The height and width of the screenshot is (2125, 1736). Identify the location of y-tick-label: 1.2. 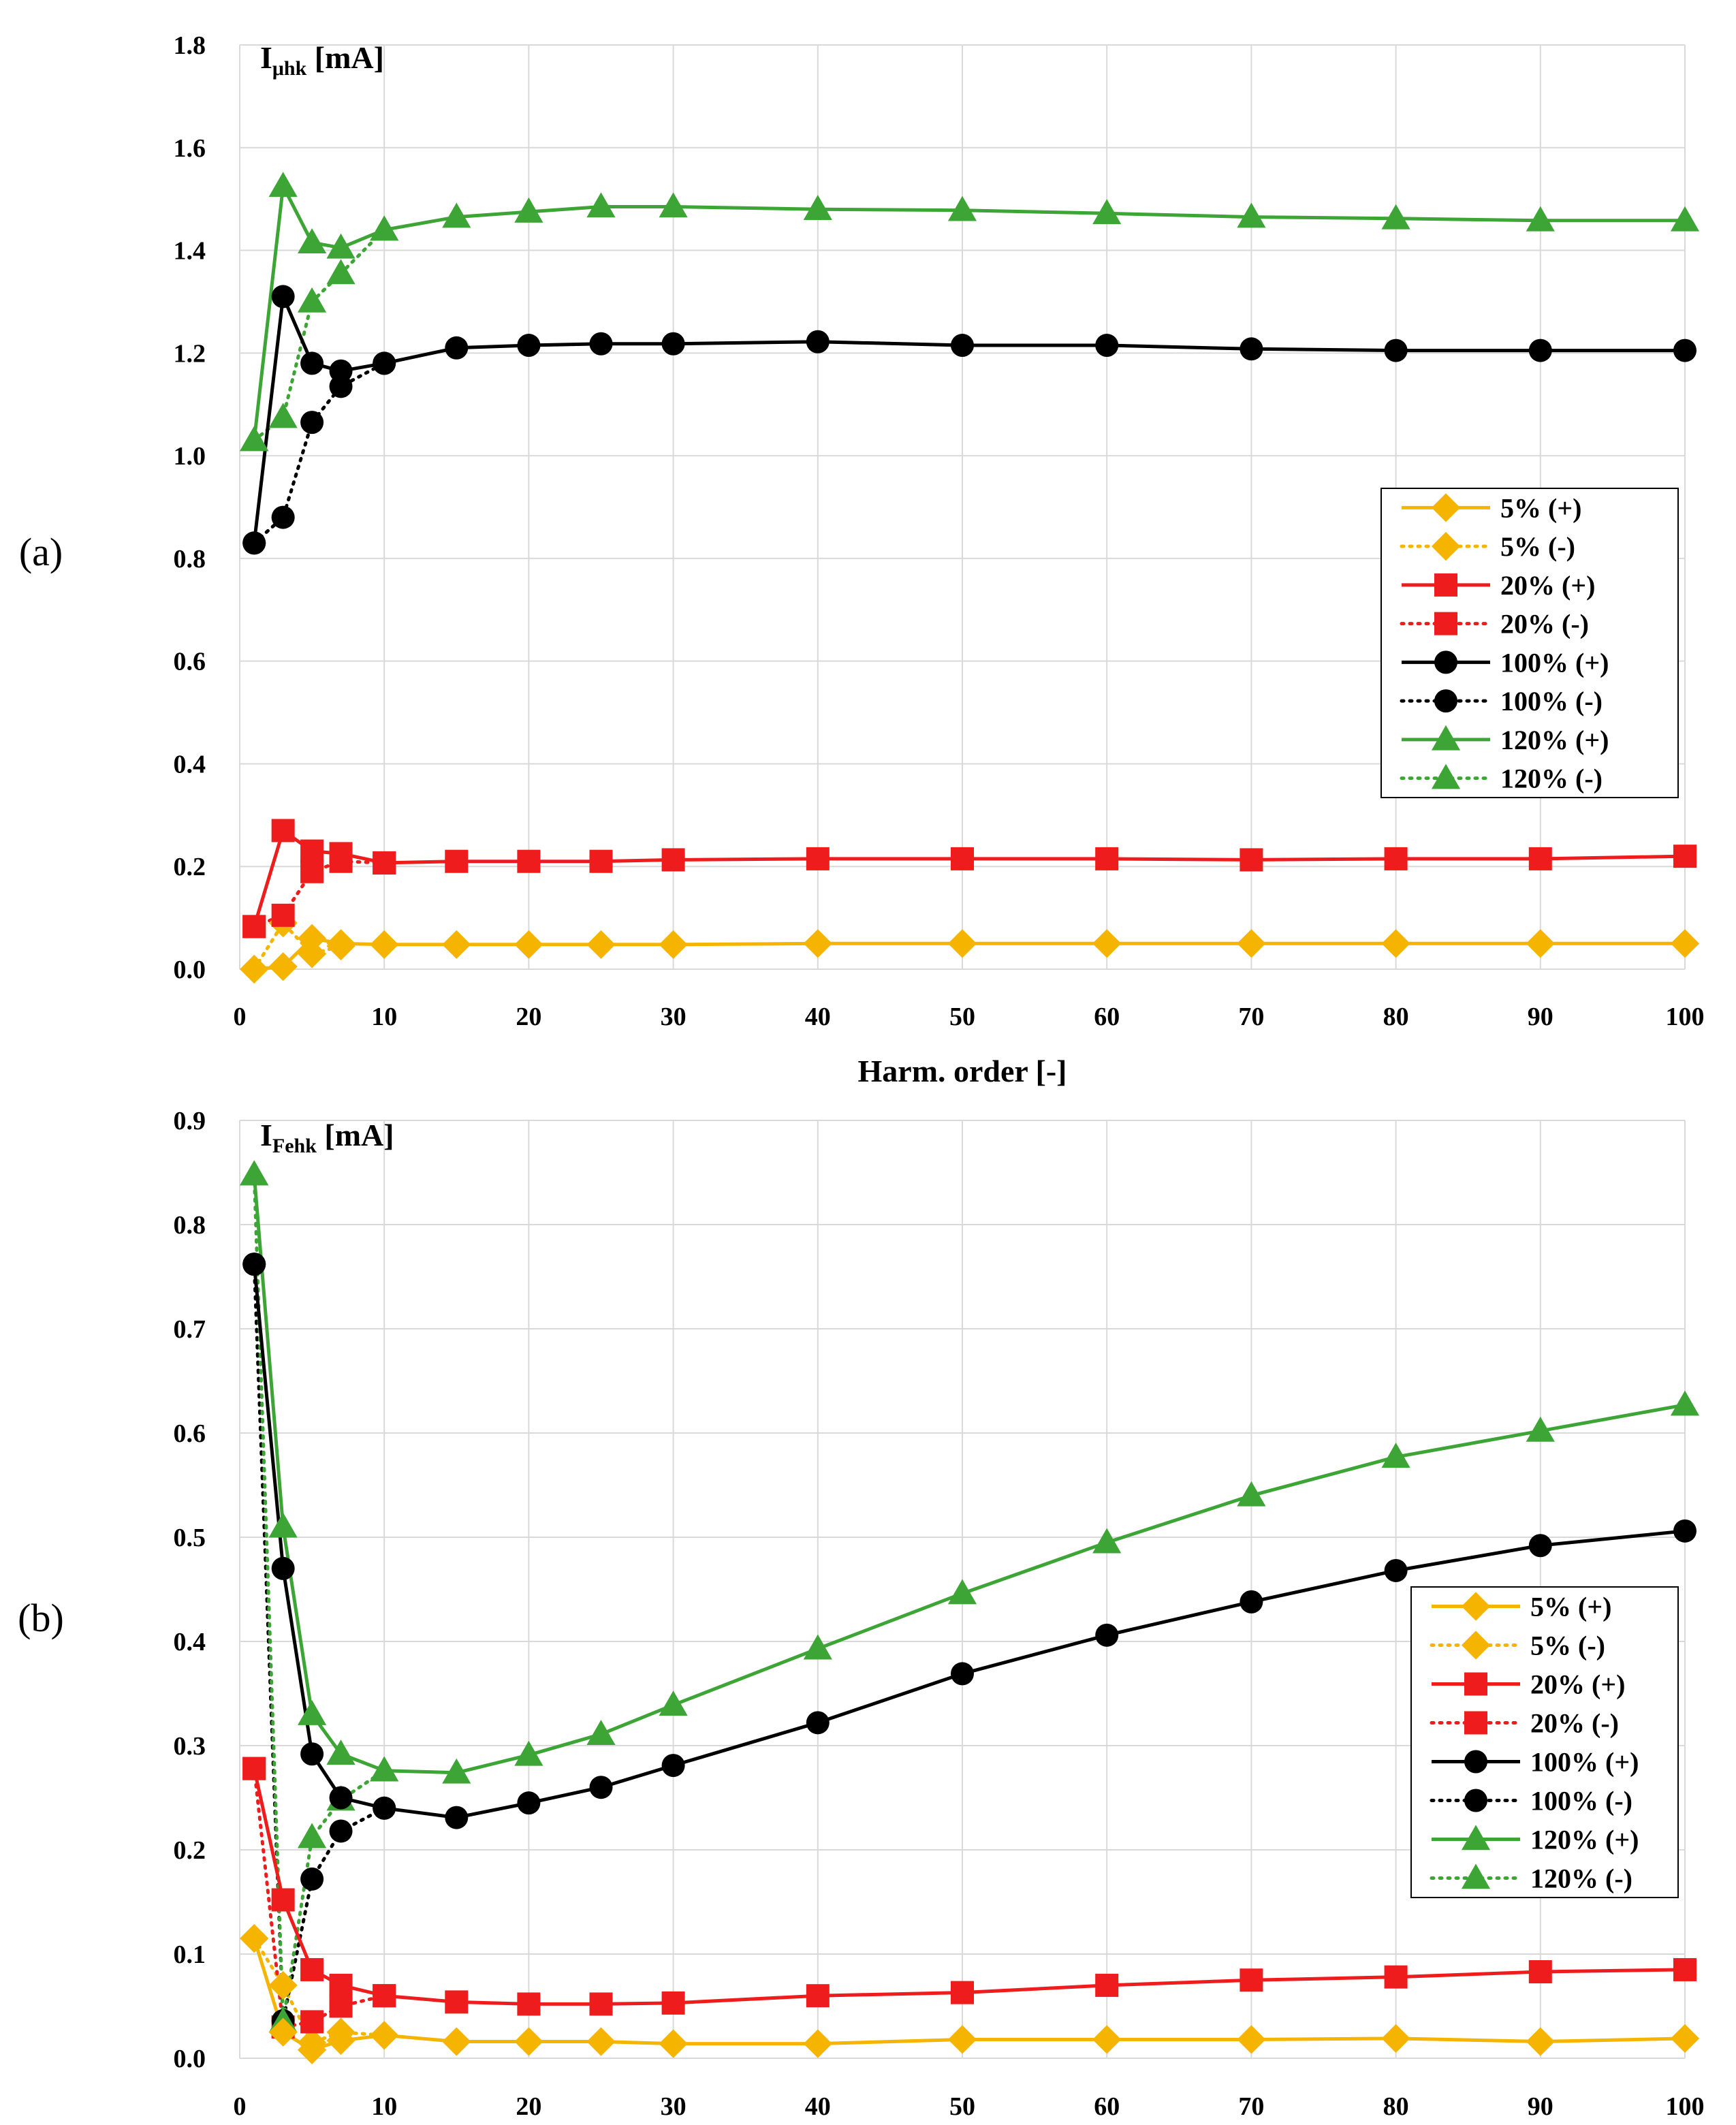
(190, 353).